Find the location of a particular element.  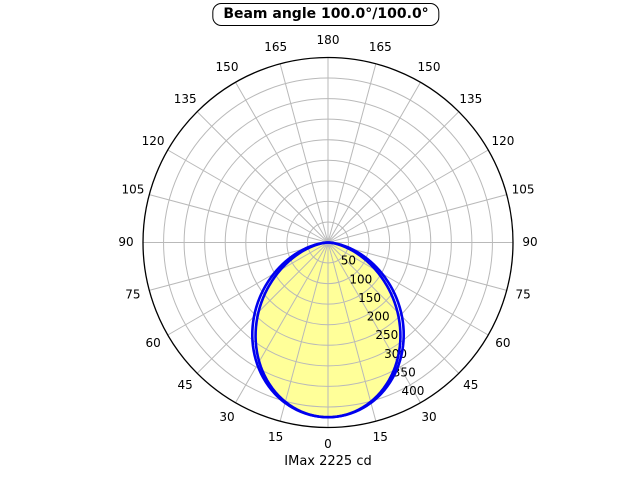

radial-tick-label: 400 is located at coordinates (413, 391).